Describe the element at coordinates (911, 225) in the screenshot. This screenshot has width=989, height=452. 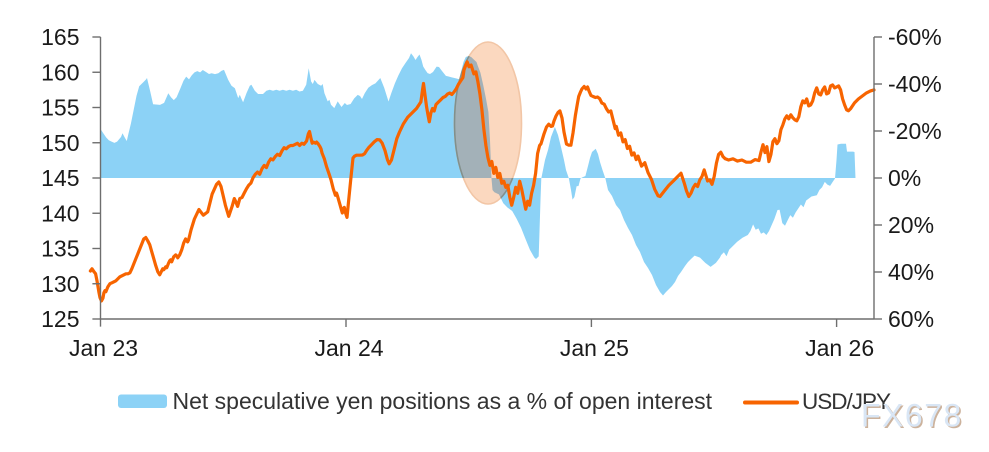
I see `svg-text: 20%` at that location.